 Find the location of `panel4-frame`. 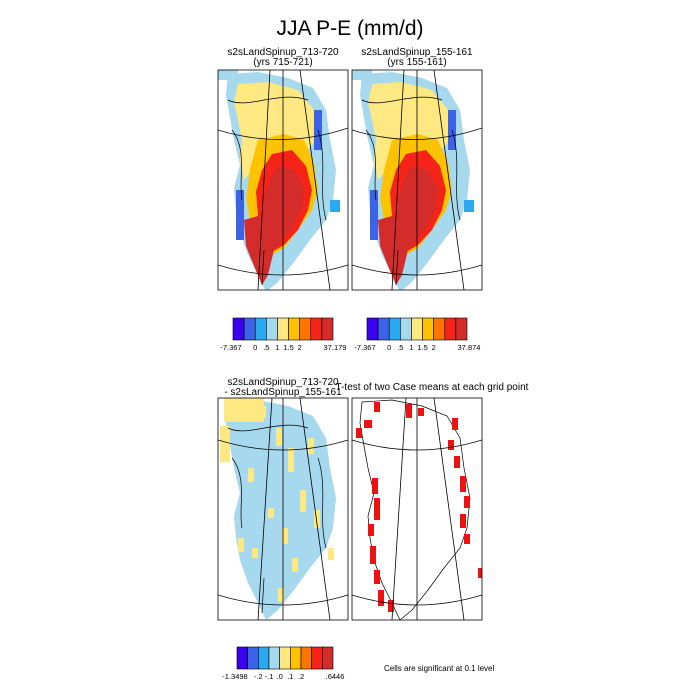

panel4-frame is located at coordinates (417, 509).